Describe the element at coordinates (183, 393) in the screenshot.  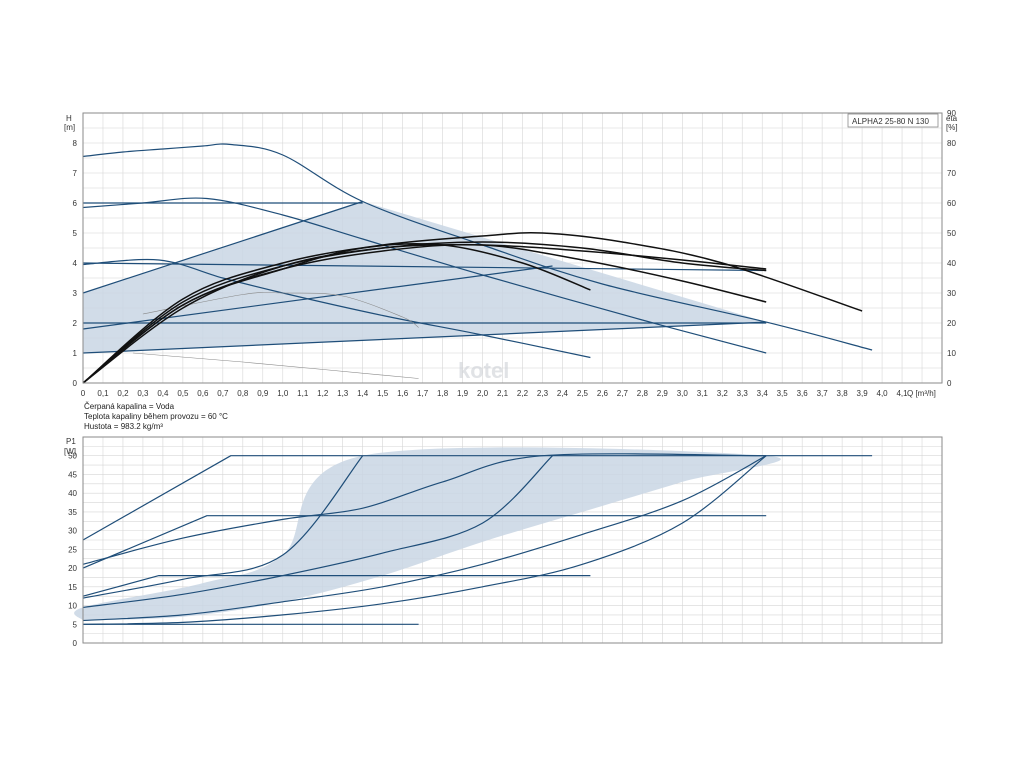
I see `x-tick-label: 0,5` at that location.